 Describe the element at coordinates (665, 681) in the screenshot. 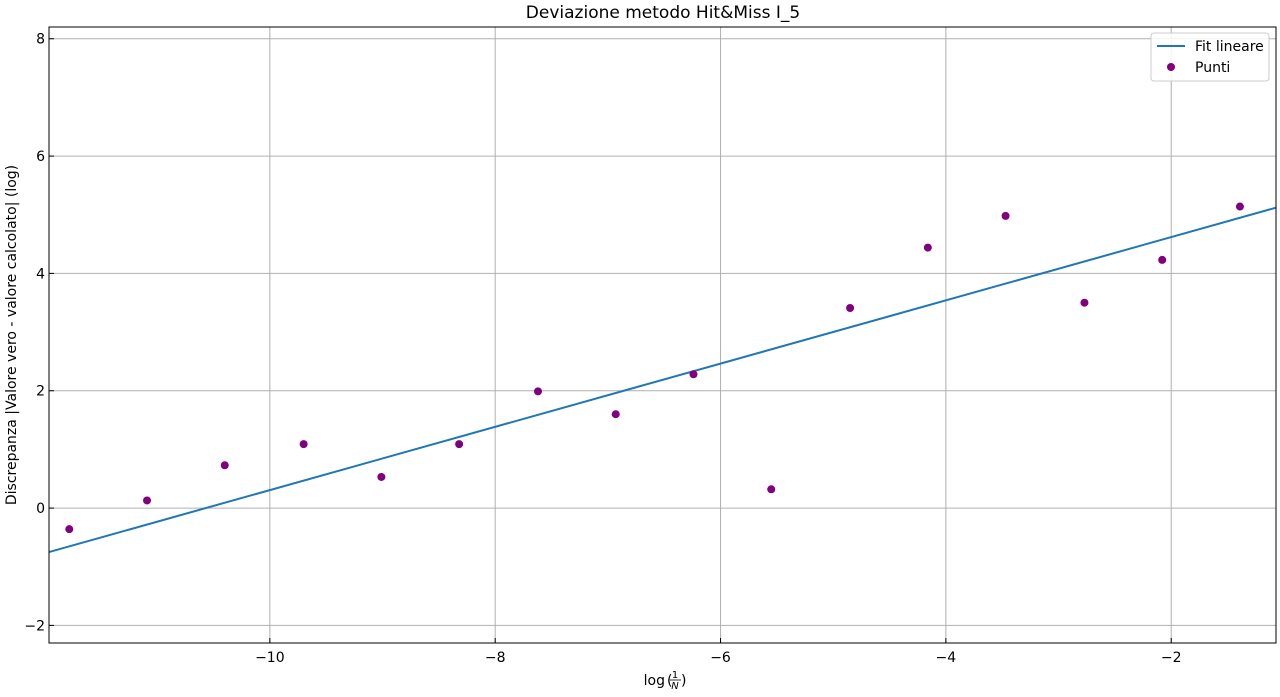

I see `x-axis-label: log ( 1 N )` at that location.